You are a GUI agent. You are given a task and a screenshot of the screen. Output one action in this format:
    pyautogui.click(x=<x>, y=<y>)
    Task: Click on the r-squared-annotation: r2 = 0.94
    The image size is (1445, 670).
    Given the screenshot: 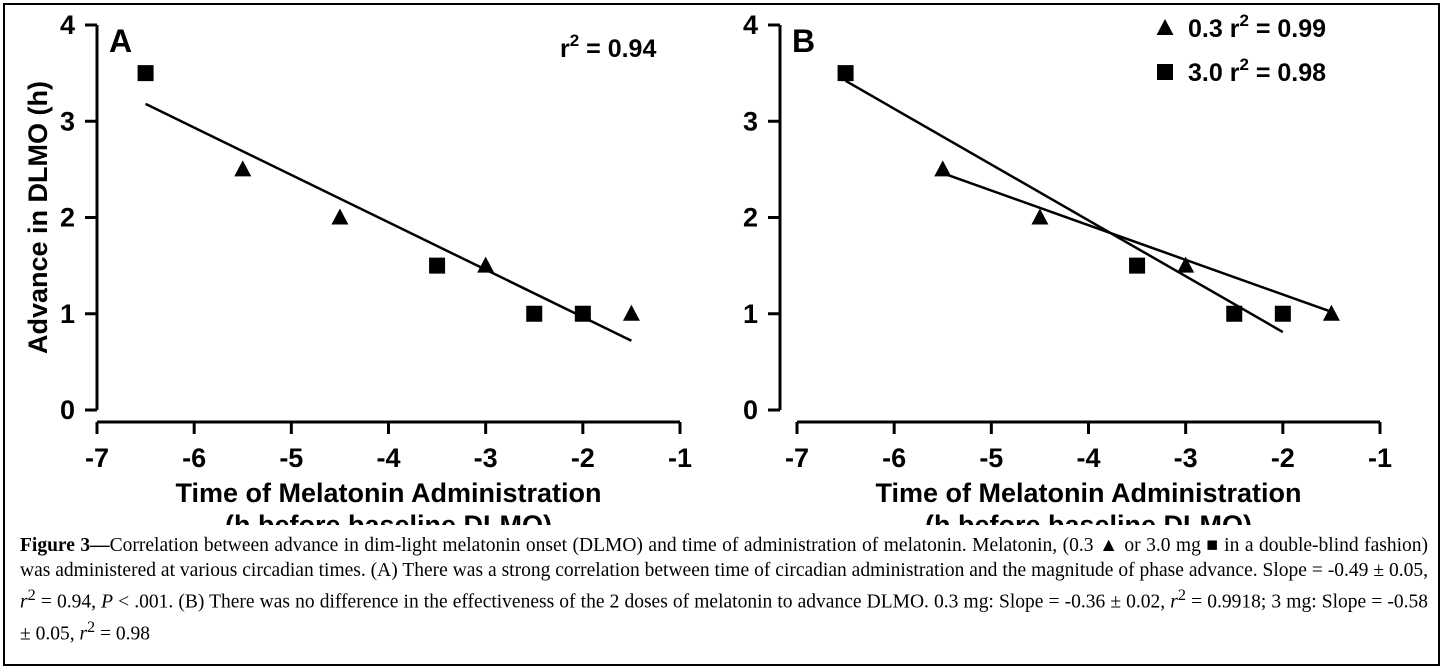 What is the action you would take?
    pyautogui.click(x=608, y=47)
    